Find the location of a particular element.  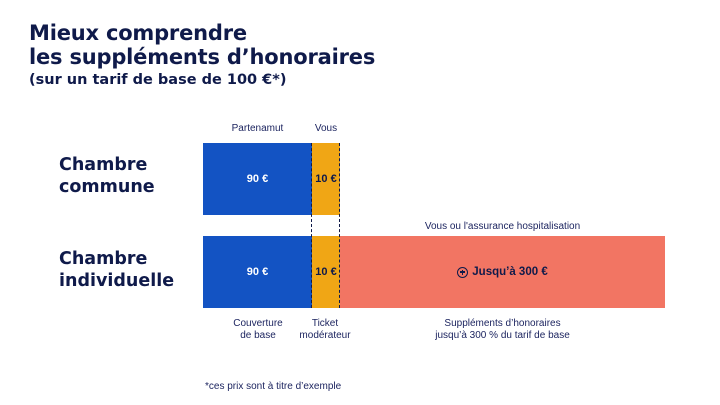

row-label-chambre-individuelle: Chambre individuelle is located at coordinates (116, 270).